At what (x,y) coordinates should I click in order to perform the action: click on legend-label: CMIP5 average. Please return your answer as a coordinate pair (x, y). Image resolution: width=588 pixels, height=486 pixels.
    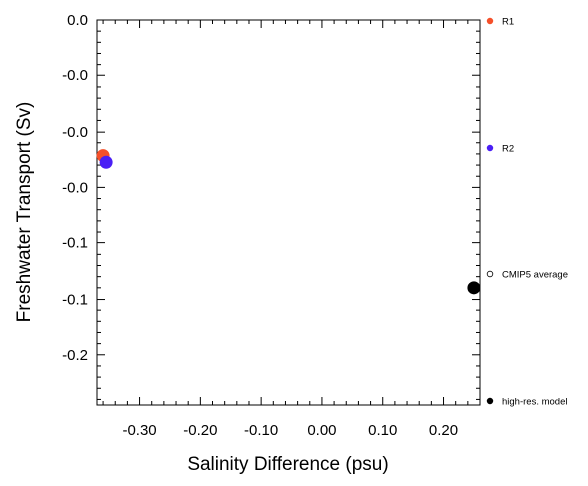
    Looking at the image, I should click on (535, 275).